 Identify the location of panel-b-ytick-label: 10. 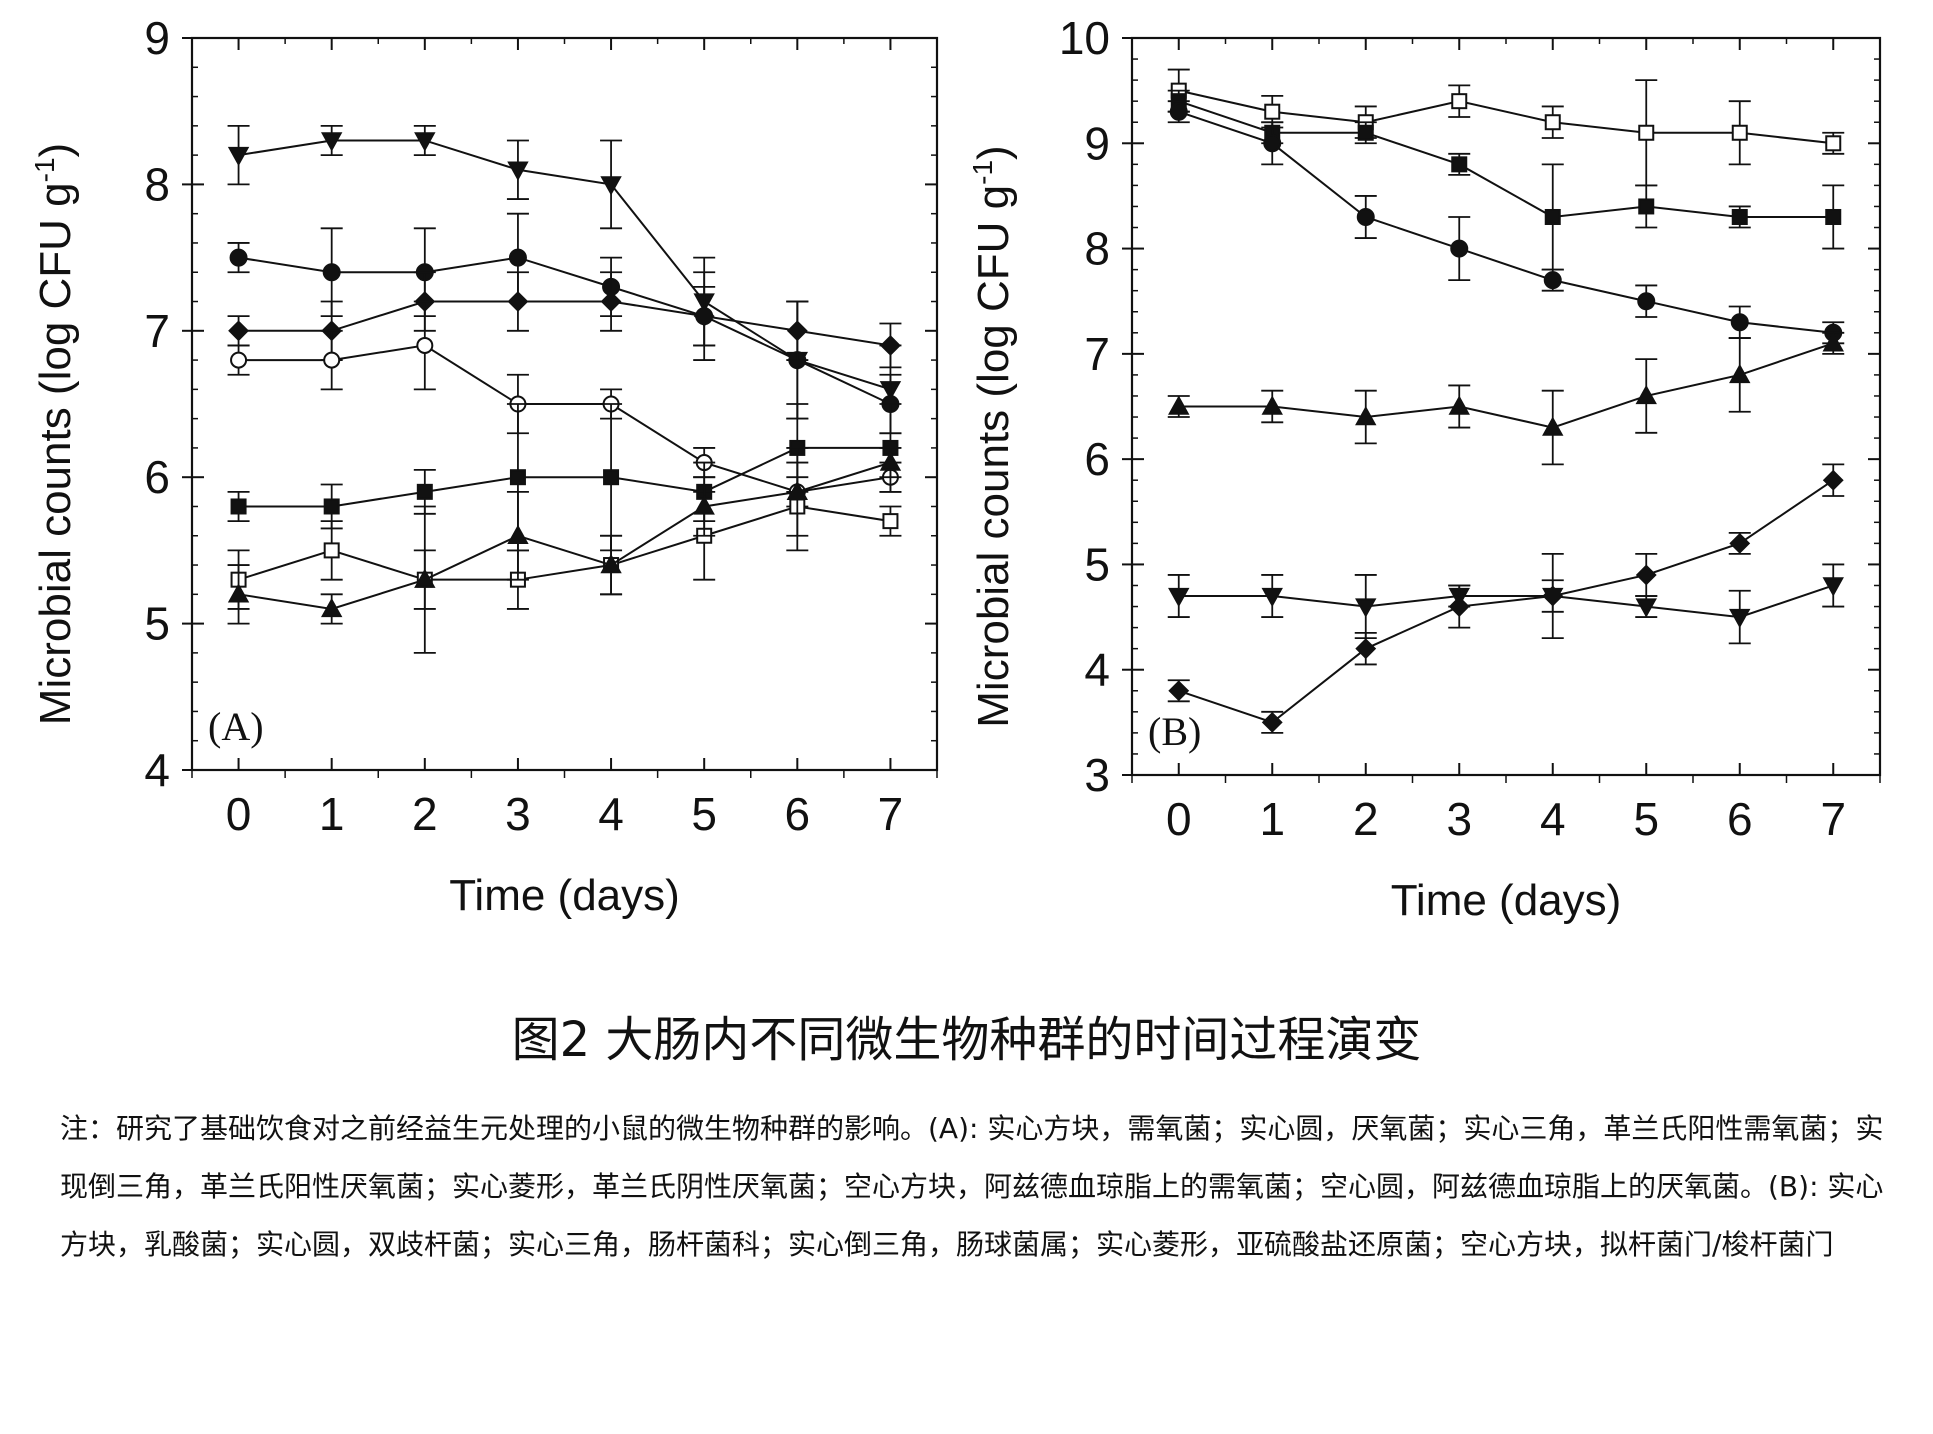
(1084, 38).